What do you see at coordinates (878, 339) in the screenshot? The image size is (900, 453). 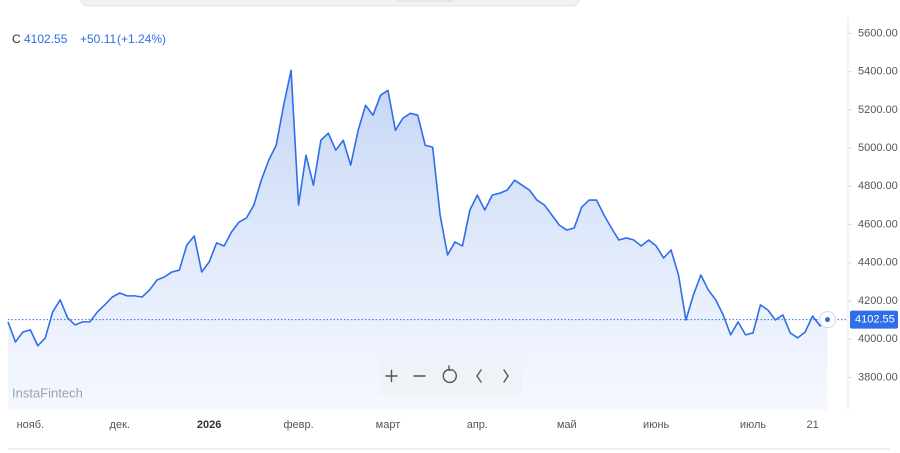 I see `y-tick-label: 4000.00` at bounding box center [878, 339].